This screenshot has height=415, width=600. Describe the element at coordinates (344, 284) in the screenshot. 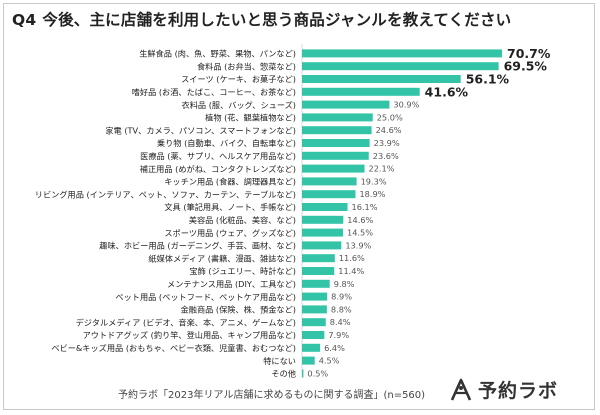

I see `value-label: 9.8%` at that location.